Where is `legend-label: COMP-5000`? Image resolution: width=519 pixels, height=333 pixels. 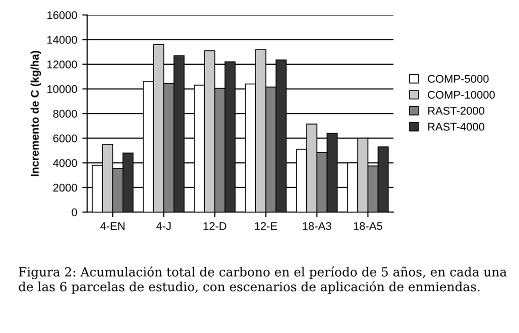
legend-label: COMP-5000 is located at coordinates (458, 78).